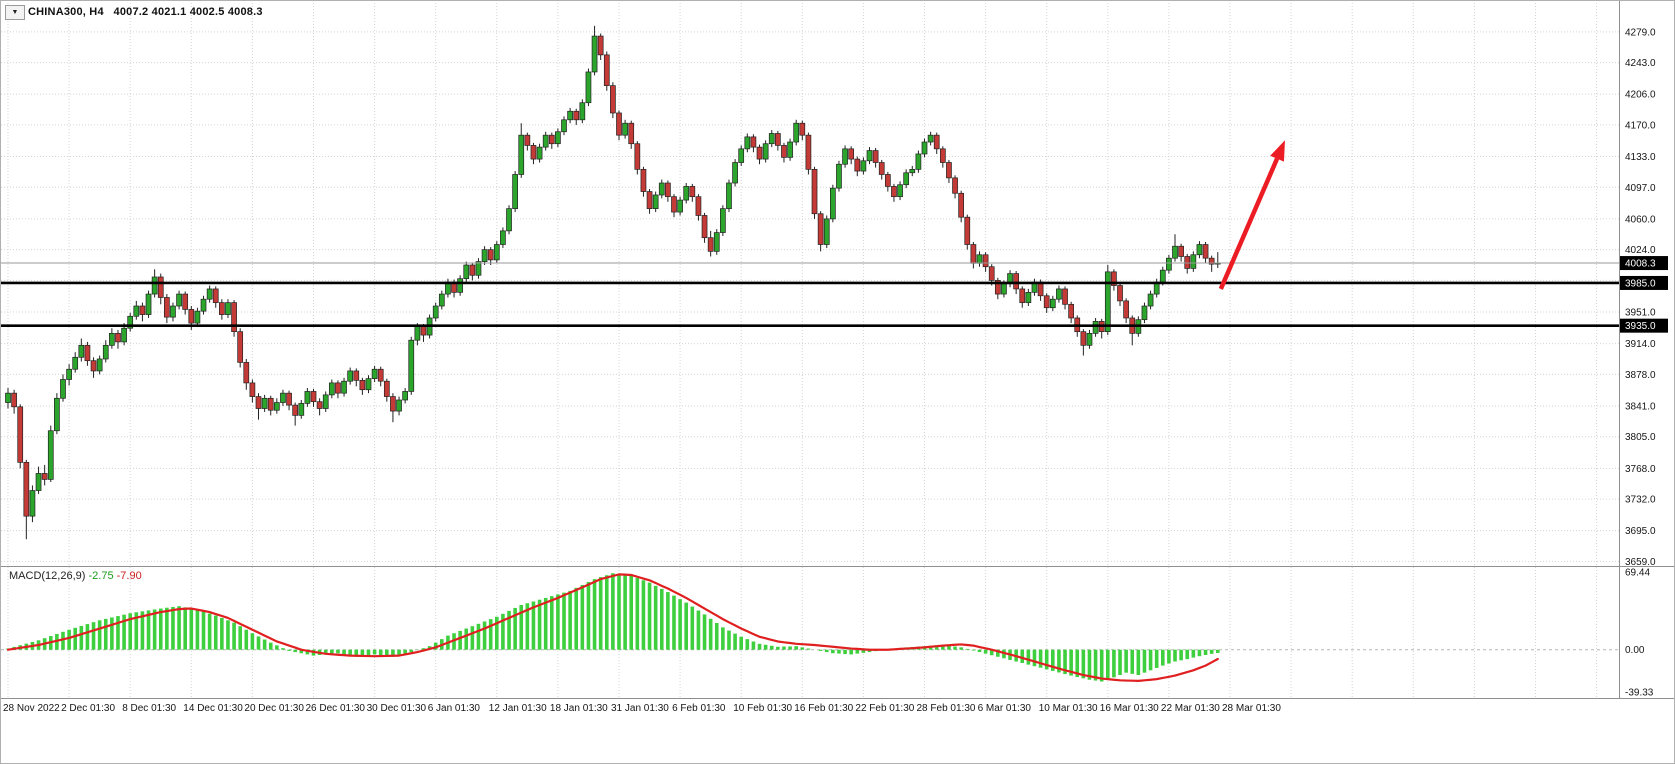 The image size is (1675, 764). Describe the element at coordinates (1640, 500) in the screenshot. I see `price-tick-label: 3732.0` at that location.